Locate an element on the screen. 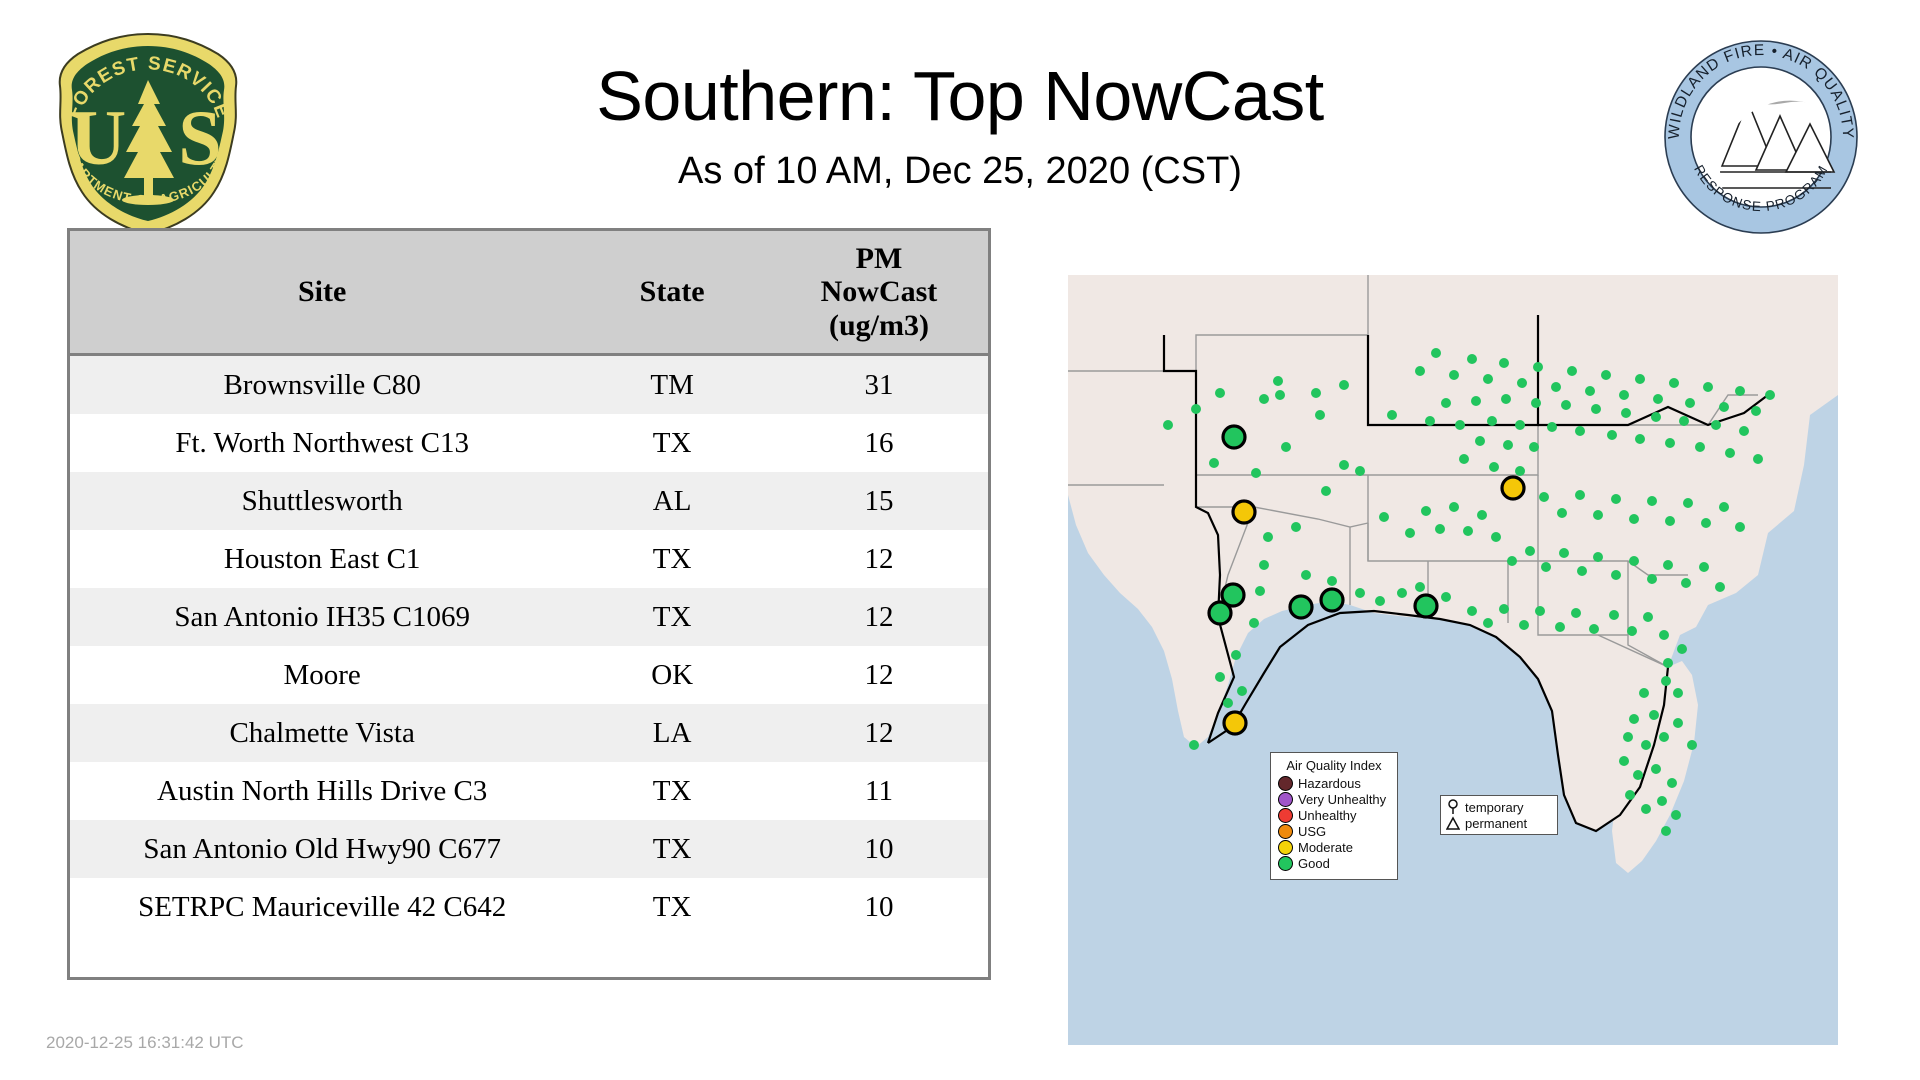 This screenshot has width=1920, height=1080. site-cell: San Antonio Old Hwy90 C677 is located at coordinates (322, 848).